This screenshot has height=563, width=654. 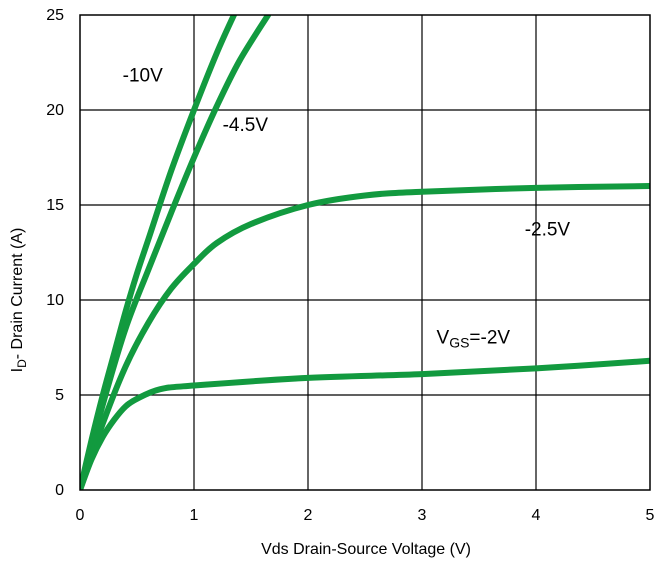 What do you see at coordinates (55, 253) in the screenshot?
I see `y-tick-labels: 0 5 10 15 20 25` at bounding box center [55, 253].